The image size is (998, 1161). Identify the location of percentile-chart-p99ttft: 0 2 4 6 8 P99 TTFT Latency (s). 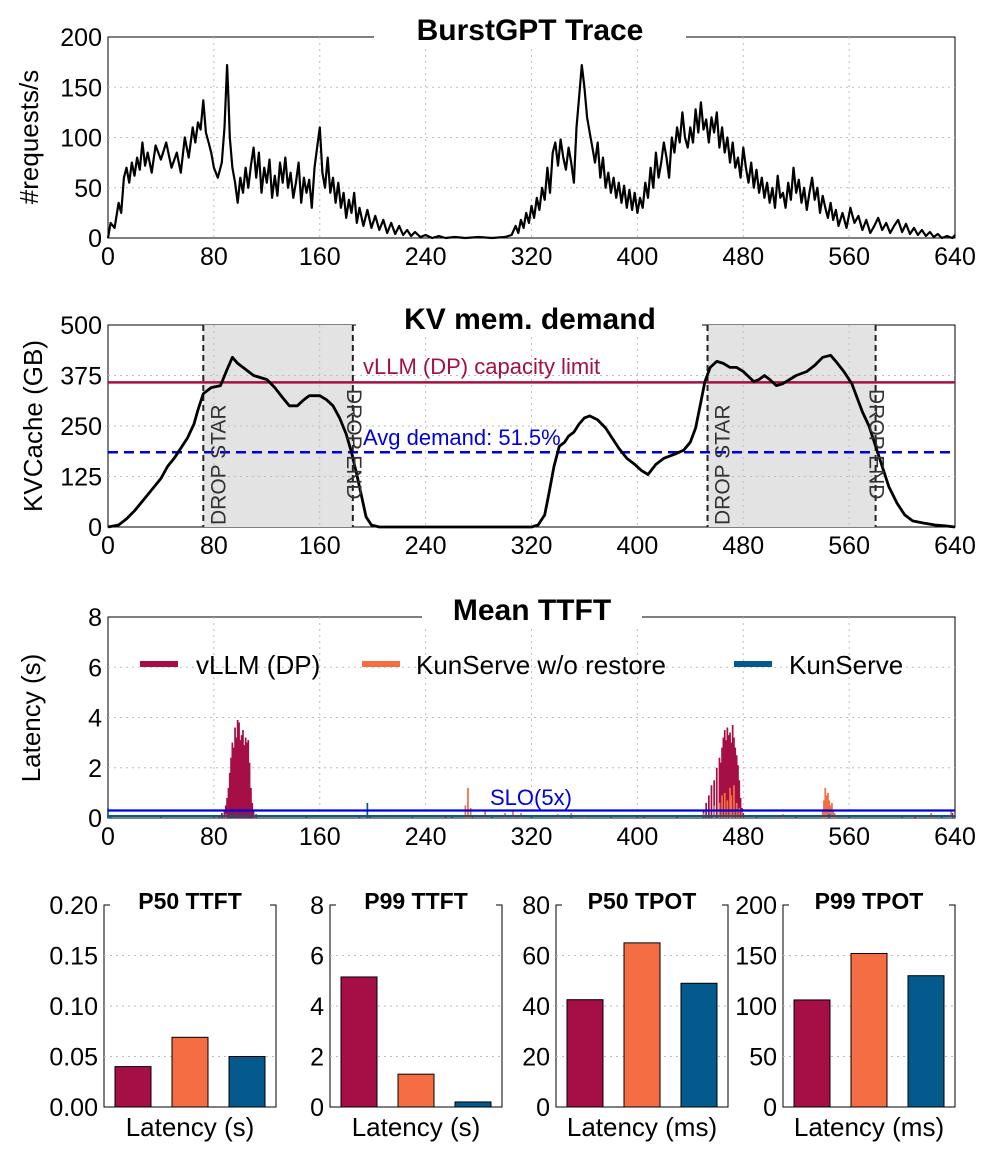
(406, 1011).